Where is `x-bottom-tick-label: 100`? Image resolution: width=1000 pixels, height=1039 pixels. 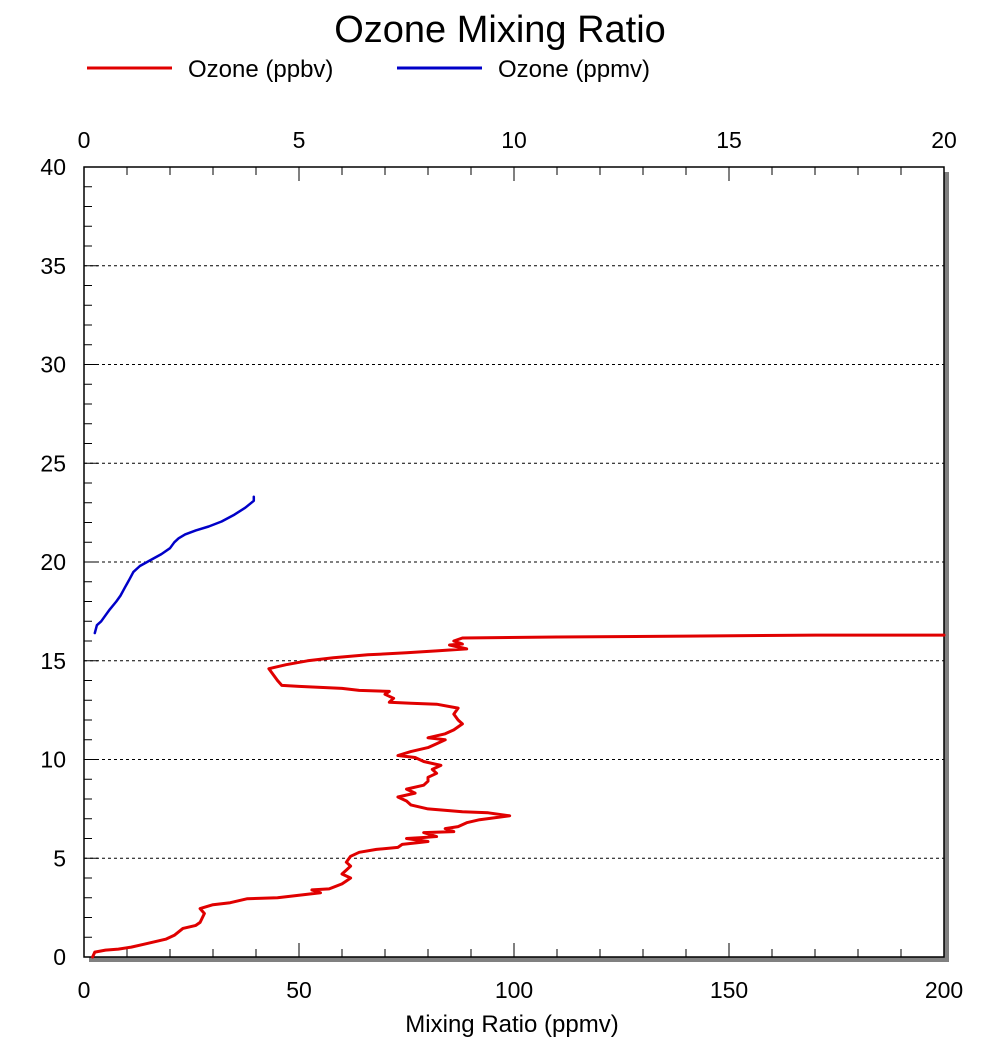
x-bottom-tick-label: 100 is located at coordinates (514, 990).